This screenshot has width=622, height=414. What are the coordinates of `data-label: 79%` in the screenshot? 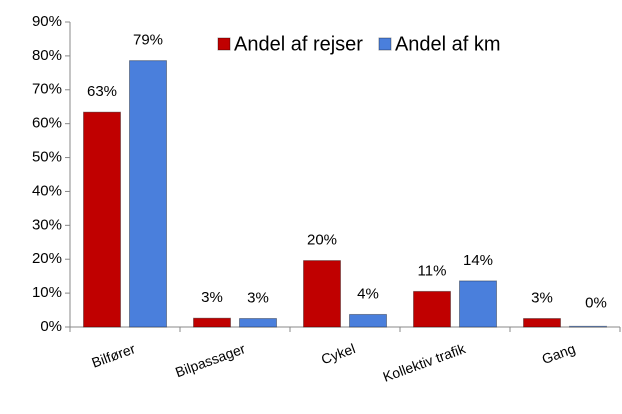 It's located at (148, 40).